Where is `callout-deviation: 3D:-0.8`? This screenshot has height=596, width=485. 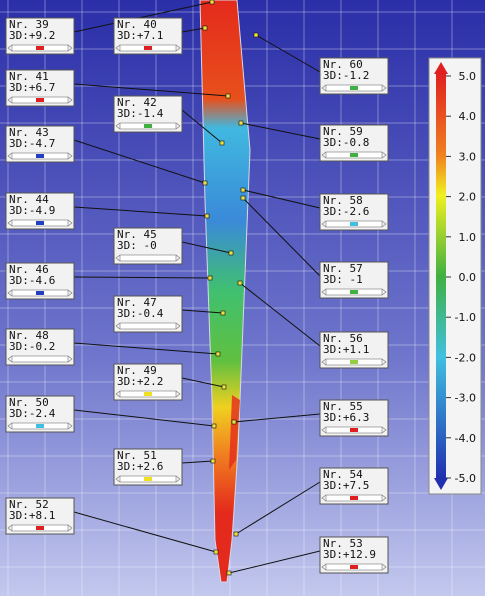
callout-deviation: 3D:-0.8 is located at coordinates (346, 142).